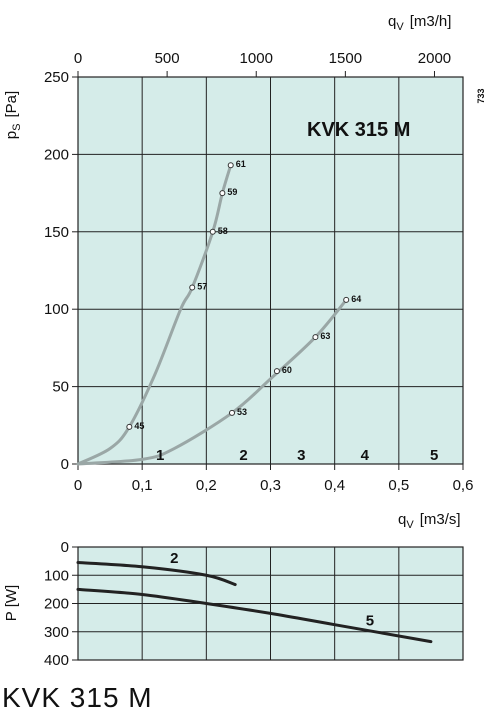 The image size is (498, 717). I want to click on y-tick-label: 250, so click(56, 77).